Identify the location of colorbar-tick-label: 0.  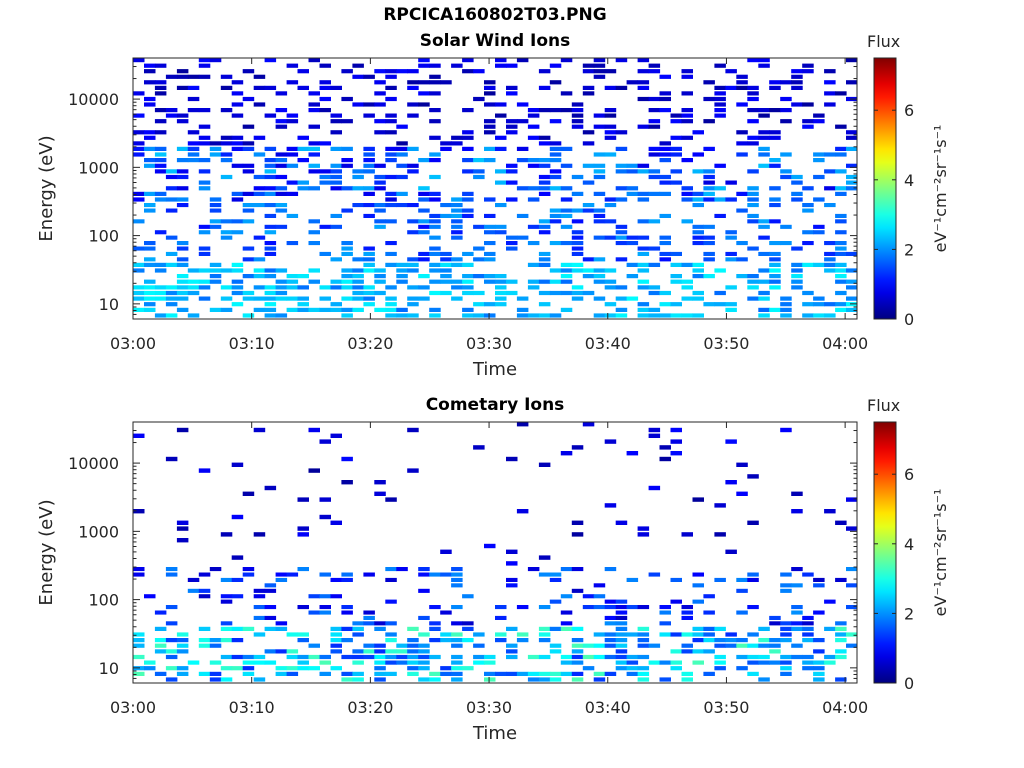
(909, 319).